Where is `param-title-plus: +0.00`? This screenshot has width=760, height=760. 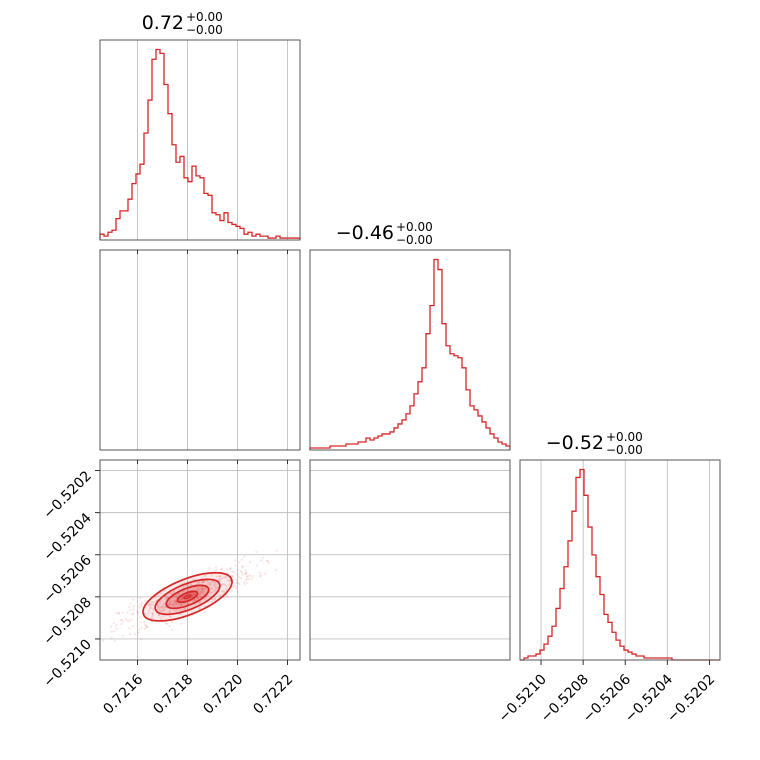 param-title-plus: +0.00 is located at coordinates (204, 17).